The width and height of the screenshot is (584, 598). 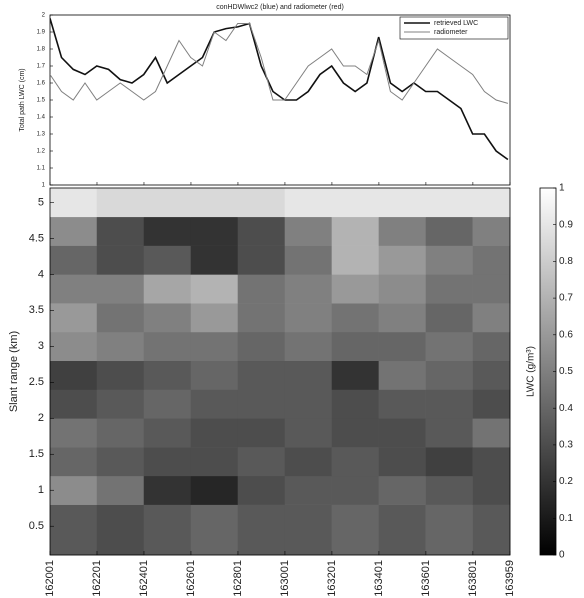 What do you see at coordinates (41, 152) in the screenshot?
I see `y-tick-label: 1.2` at bounding box center [41, 152].